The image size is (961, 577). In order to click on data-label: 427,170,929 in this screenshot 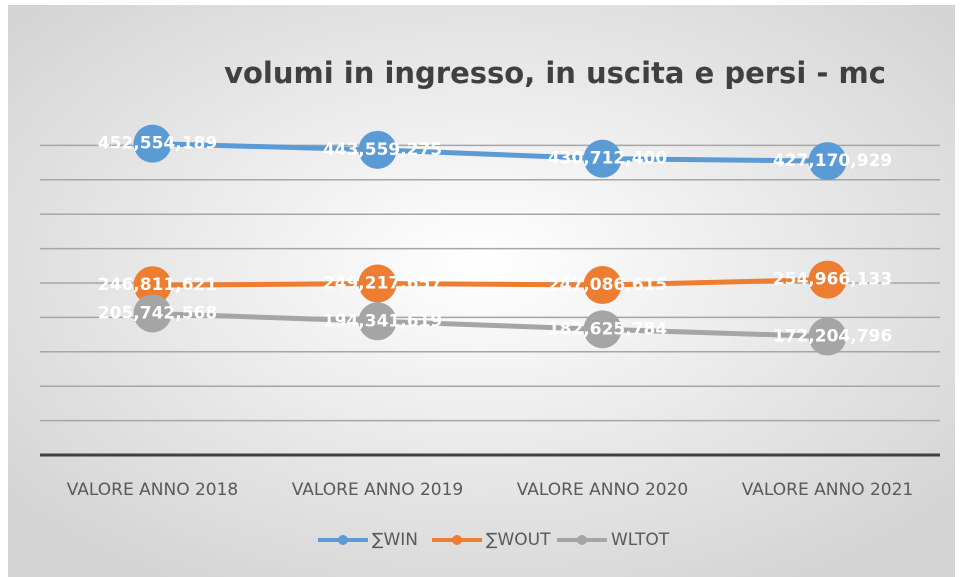, I will do `click(832, 161)`.